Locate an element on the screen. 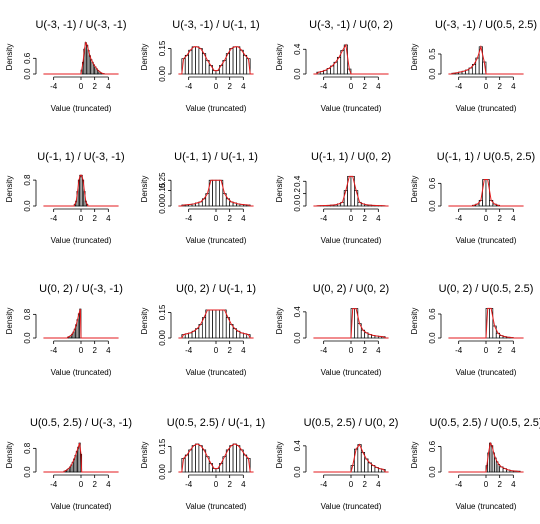  panel-title: U(-1, 1) / U(-1, 1) is located at coordinates (216, 157).